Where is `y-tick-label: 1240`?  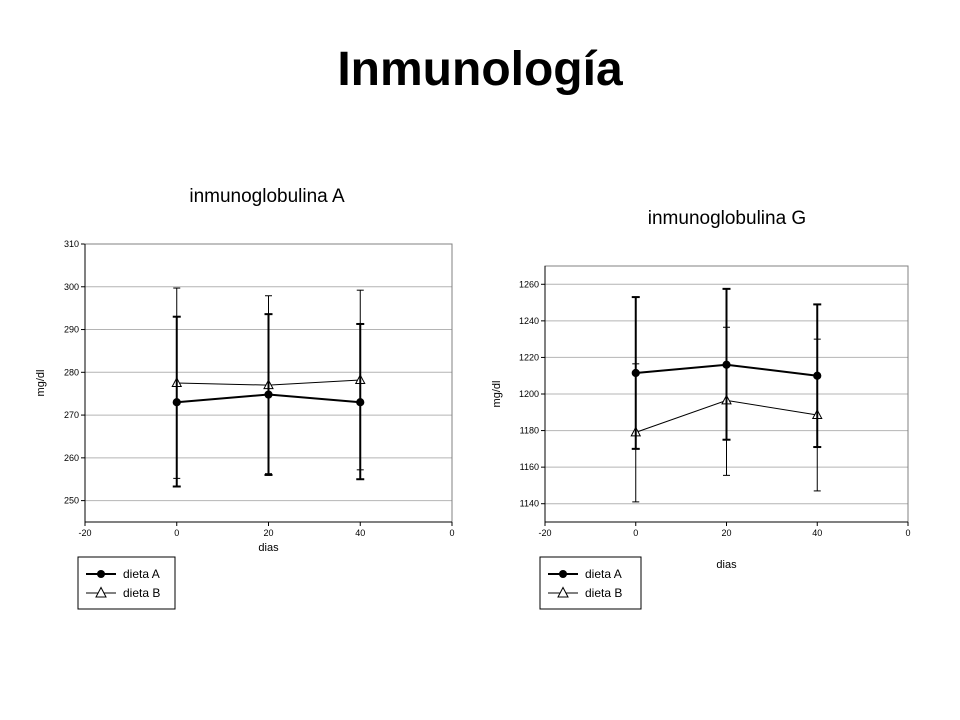 y-tick-label: 1240 is located at coordinates (529, 321).